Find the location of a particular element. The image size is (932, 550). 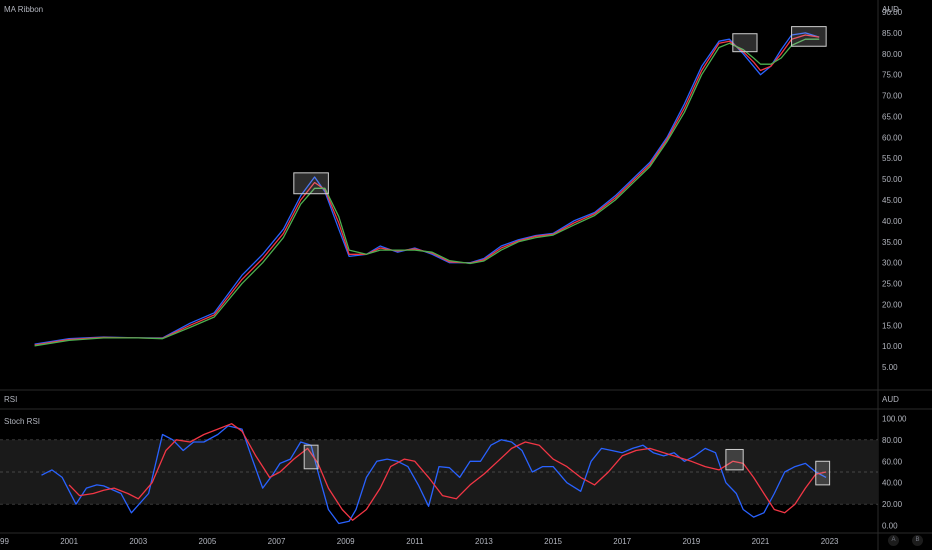

ma-y-tick-label: 40.00 is located at coordinates (892, 221).